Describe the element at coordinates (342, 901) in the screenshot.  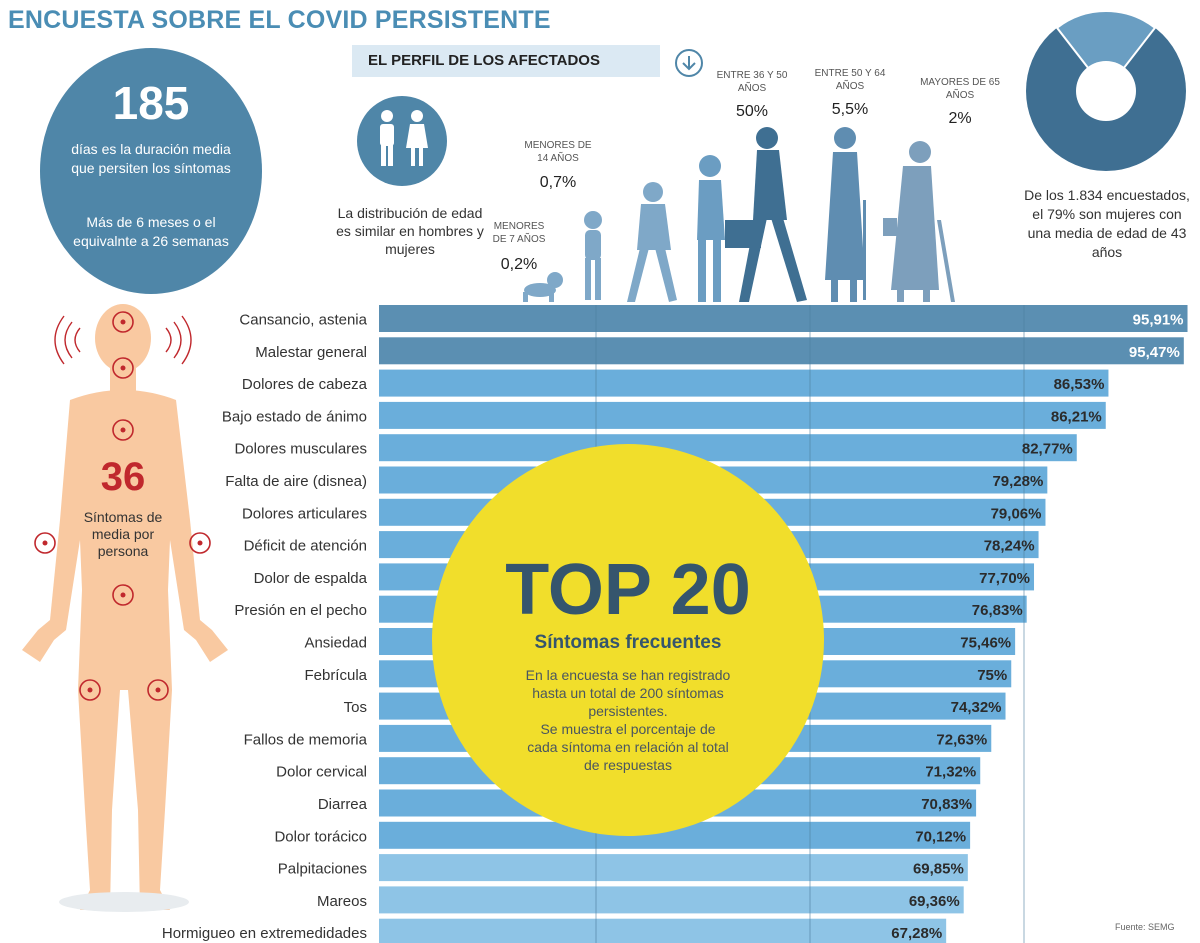
I see `category-label-18: Mareos` at that location.